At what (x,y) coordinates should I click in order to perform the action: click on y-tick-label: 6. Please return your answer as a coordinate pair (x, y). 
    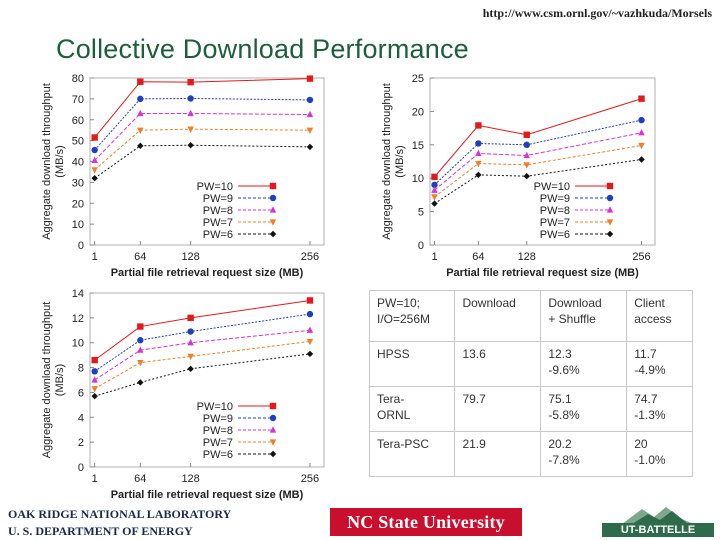
    Looking at the image, I should click on (81, 393).